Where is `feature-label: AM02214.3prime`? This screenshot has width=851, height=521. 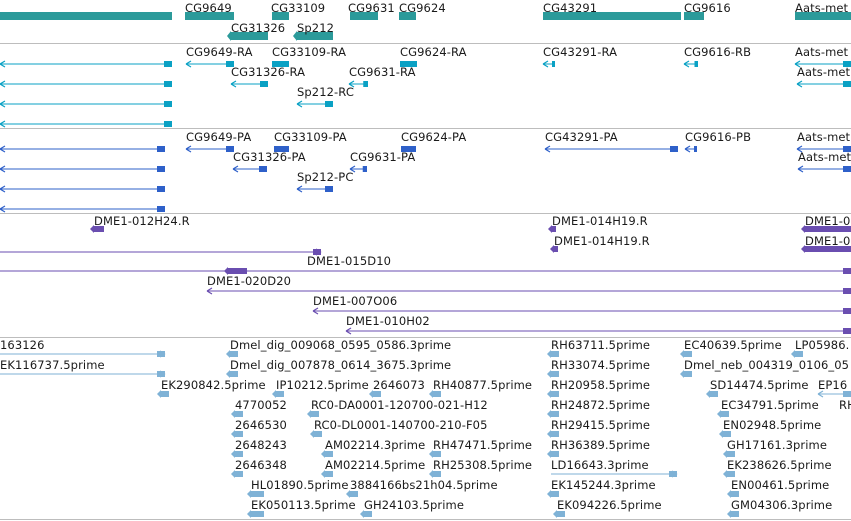 feature-label: AM02214.3prime is located at coordinates (375, 445).